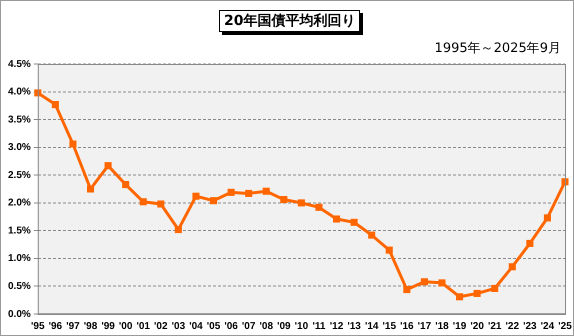 This screenshot has height=336, width=574. What do you see at coordinates (108, 326) in the screenshot?
I see `x-tick-label: '99` at bounding box center [108, 326].